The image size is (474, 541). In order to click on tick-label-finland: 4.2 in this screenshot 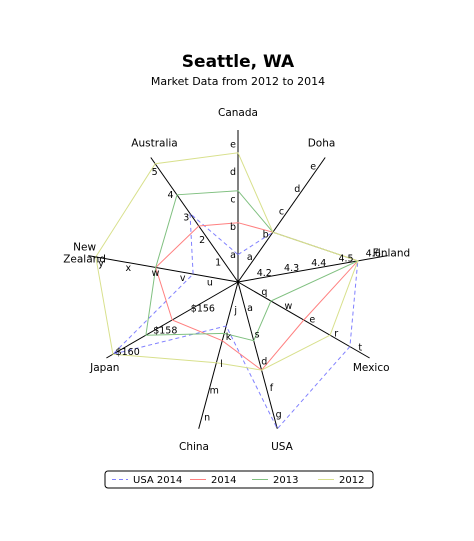, I will do `click(264, 273)`.